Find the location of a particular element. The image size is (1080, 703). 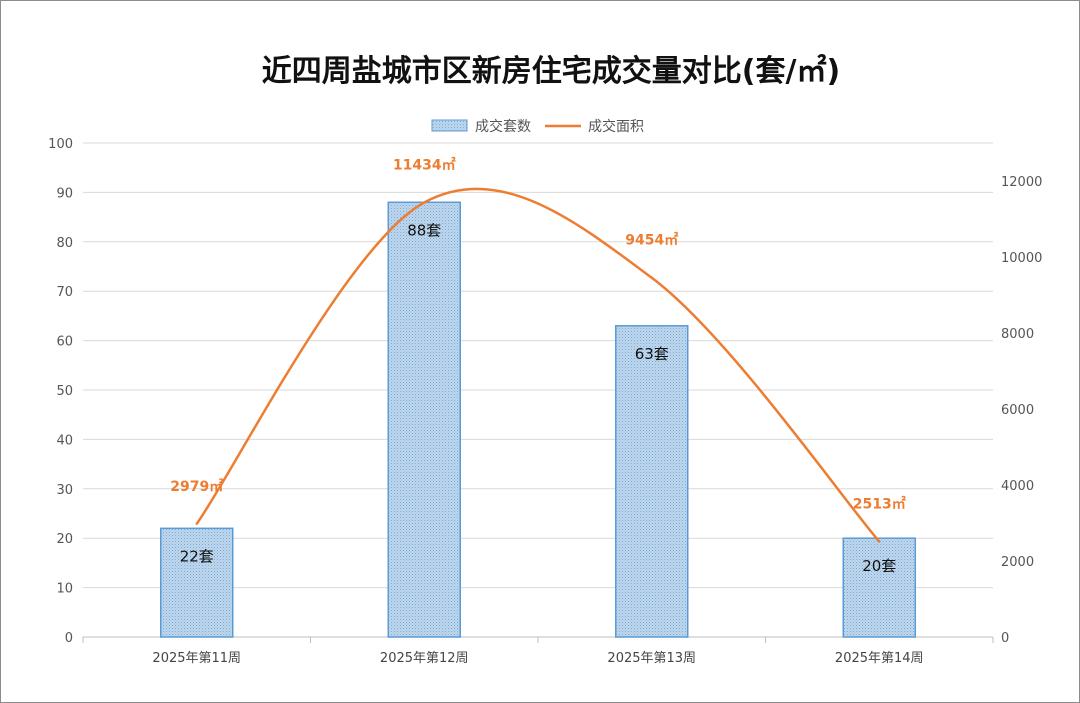

bar-data-label: 20套 is located at coordinates (879, 566).